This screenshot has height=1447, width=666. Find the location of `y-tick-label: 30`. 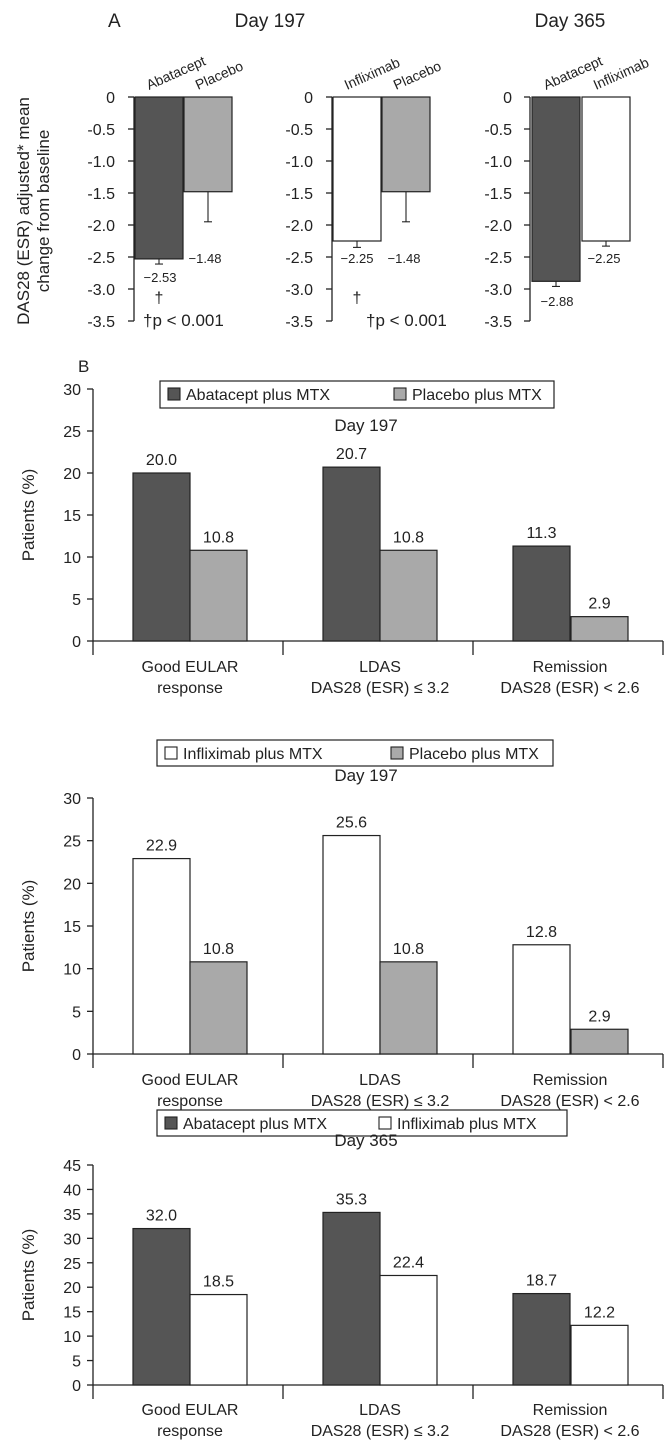

y-tick-label: 30 is located at coordinates (72, 799).